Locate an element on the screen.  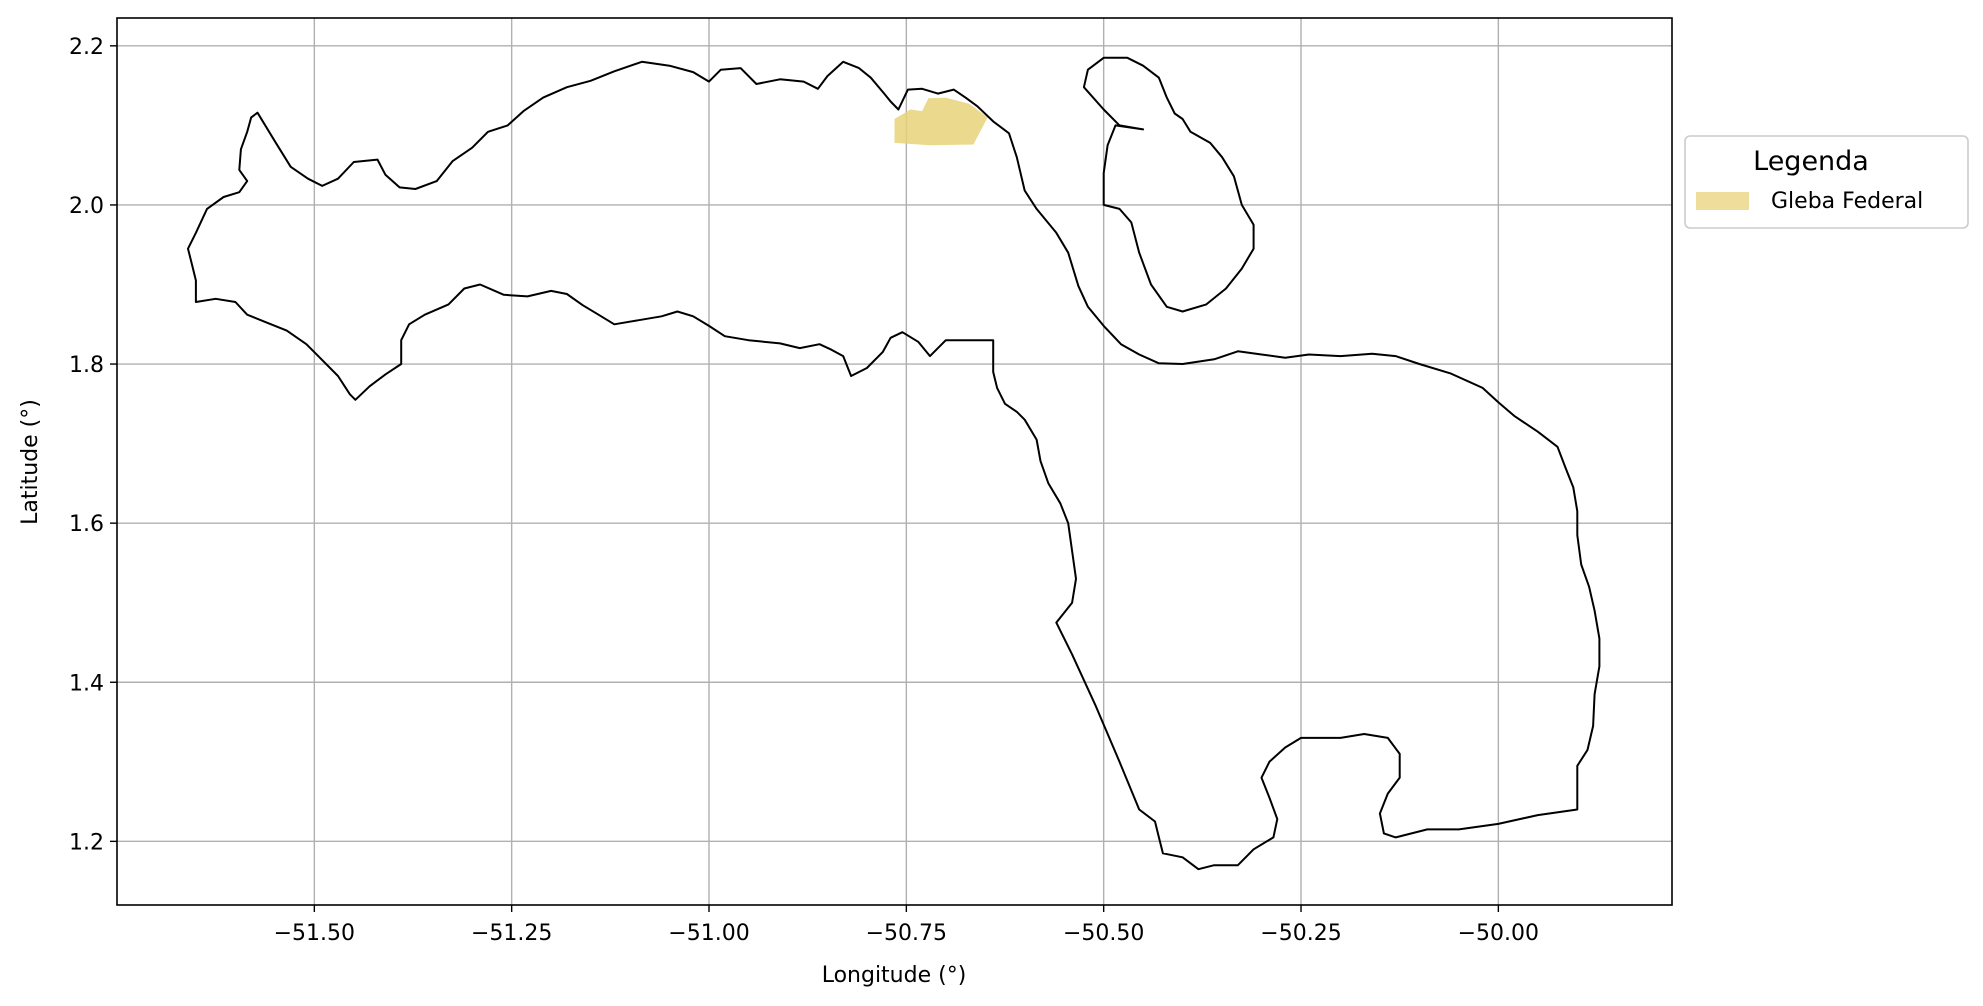
y-tick-label: 1.4 is located at coordinates (86, 683).